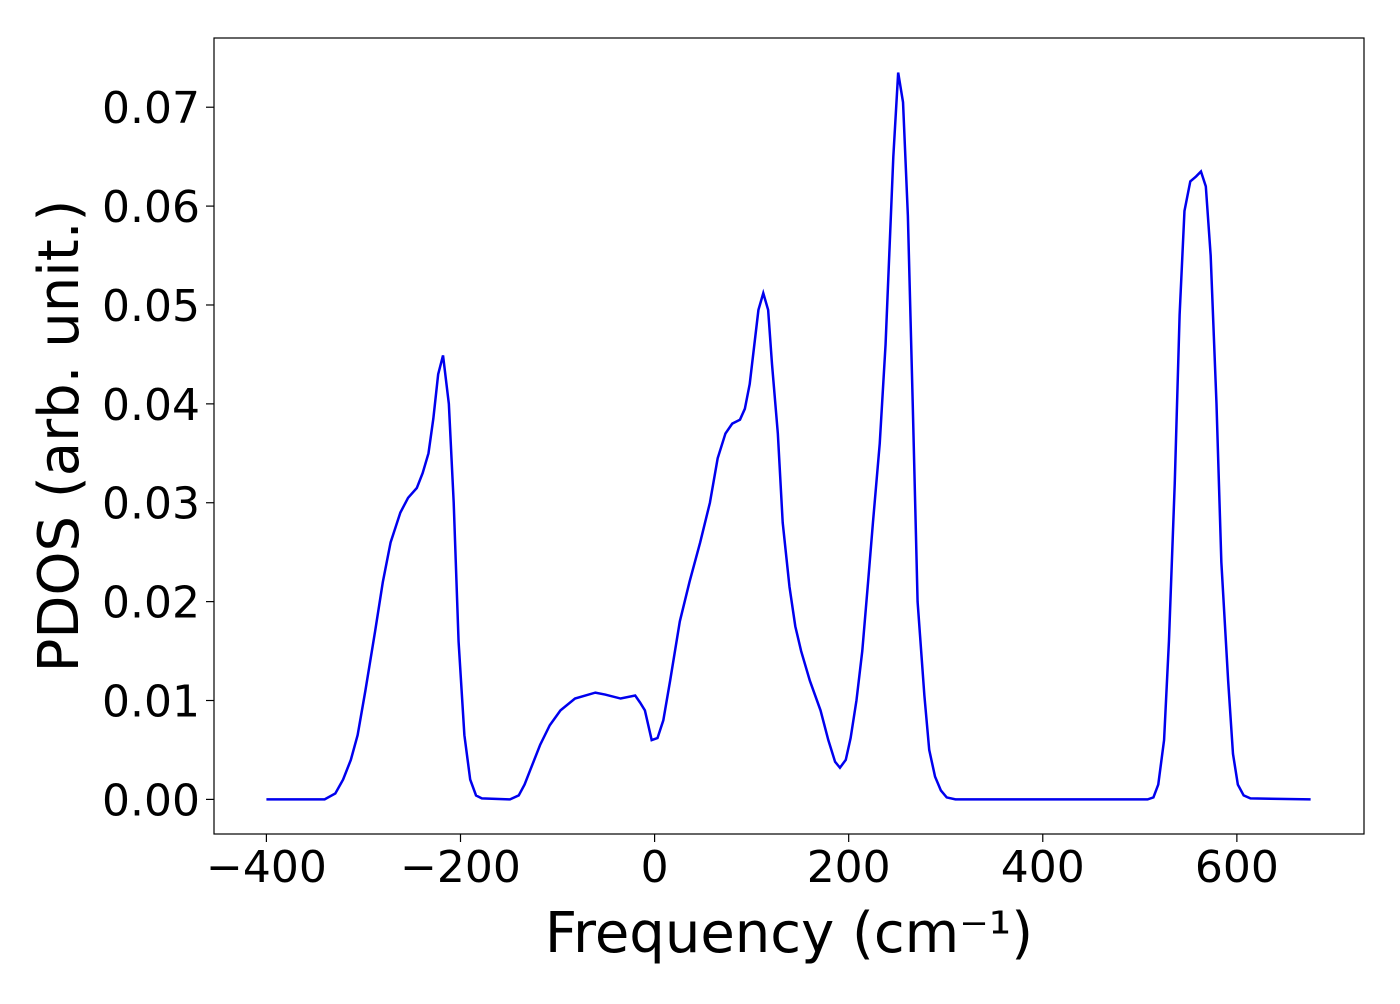 The height and width of the screenshot is (1004, 1400). Describe the element at coordinates (151, 702) in the screenshot. I see `y-tick-label: 0.01` at that location.